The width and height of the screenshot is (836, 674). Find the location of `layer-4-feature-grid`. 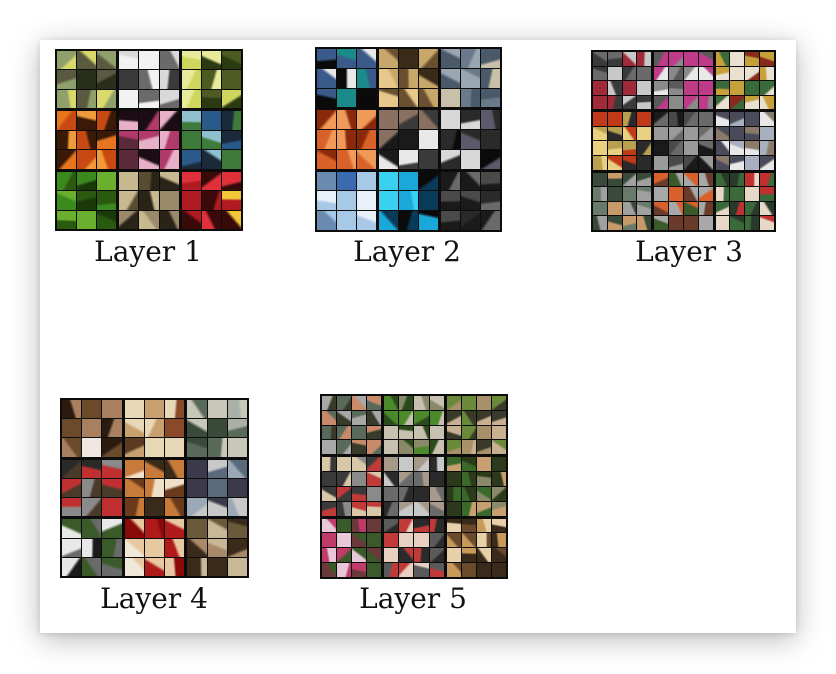

layer-4-feature-grid is located at coordinates (154, 488).